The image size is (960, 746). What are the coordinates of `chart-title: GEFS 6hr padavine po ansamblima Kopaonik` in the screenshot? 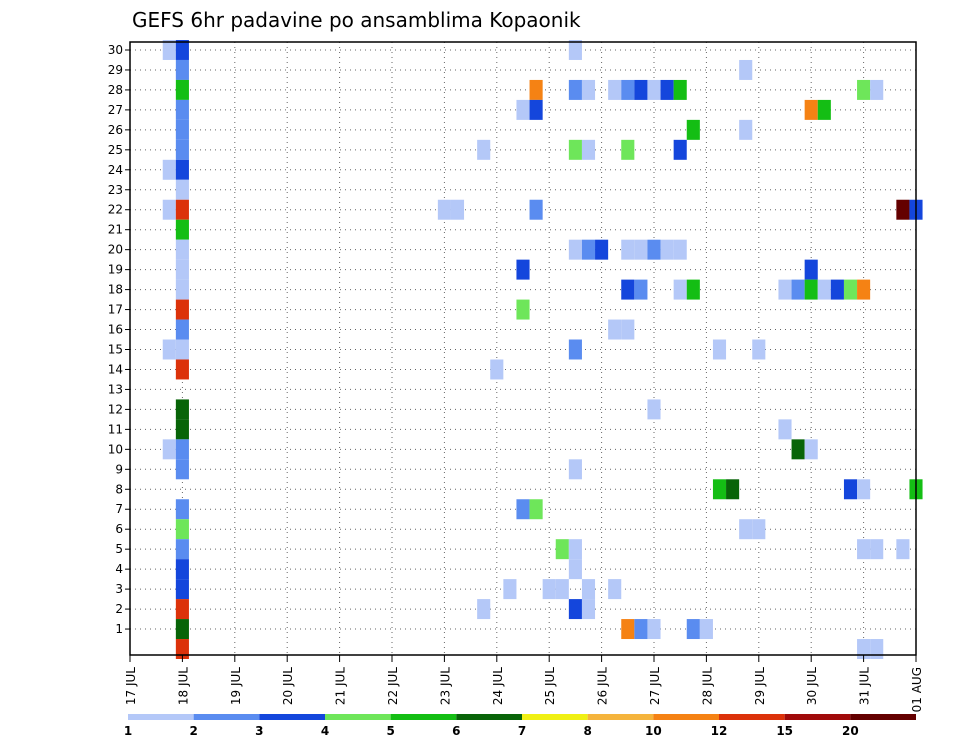 It's located at (356, 20).